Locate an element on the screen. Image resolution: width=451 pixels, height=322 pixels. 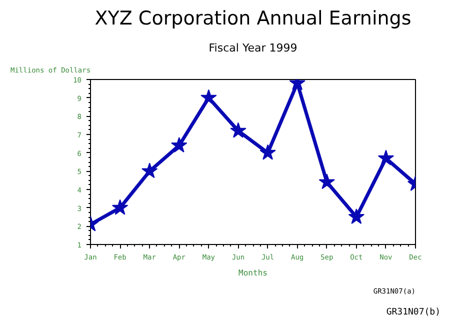
x-axis-title: Months is located at coordinates (253, 273).